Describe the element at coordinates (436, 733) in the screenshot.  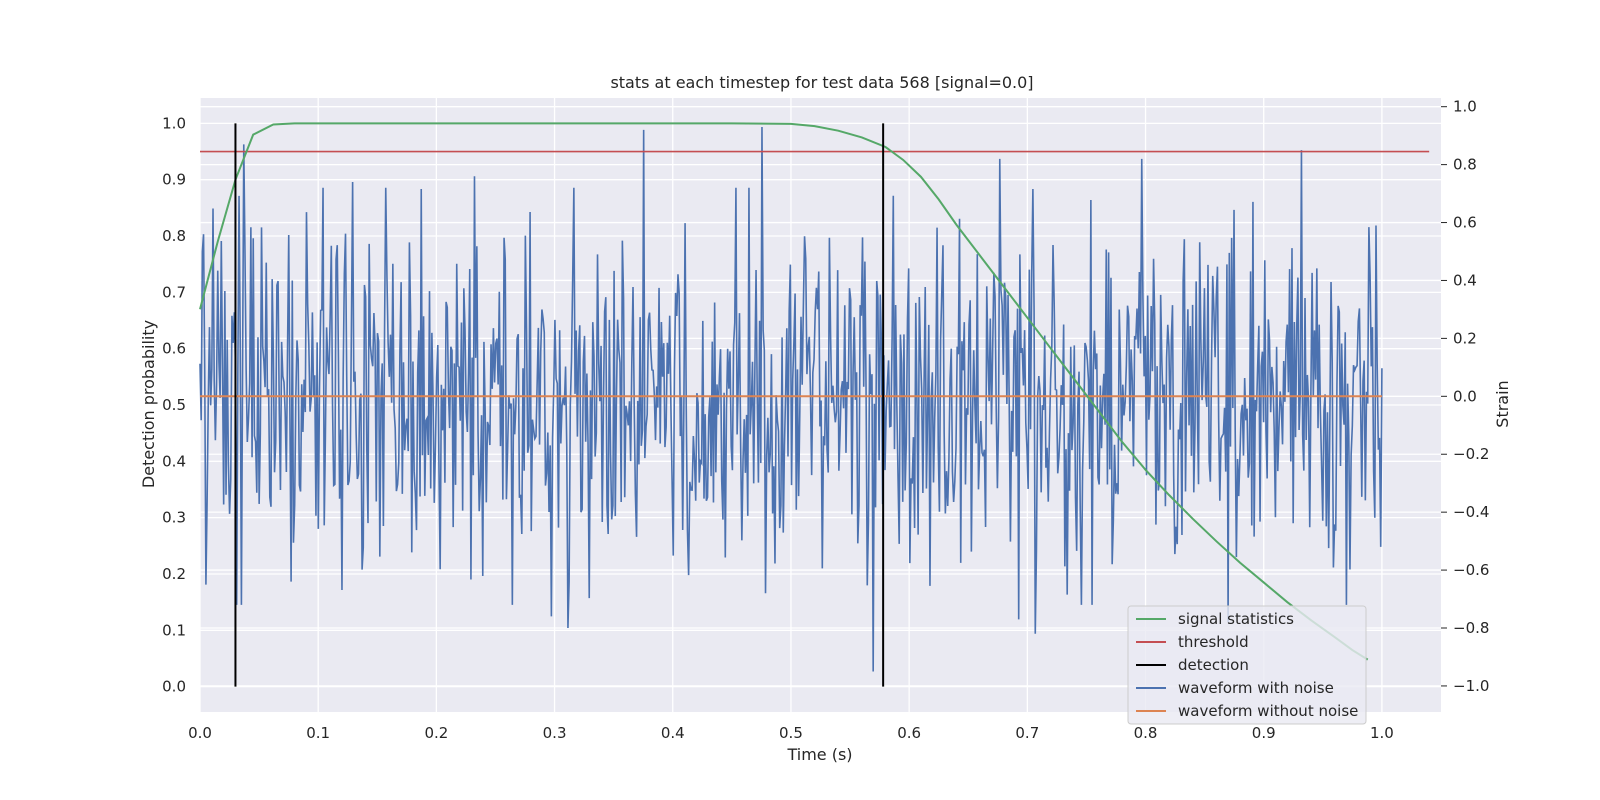
I see `x-tick-label: 0.2` at that location.